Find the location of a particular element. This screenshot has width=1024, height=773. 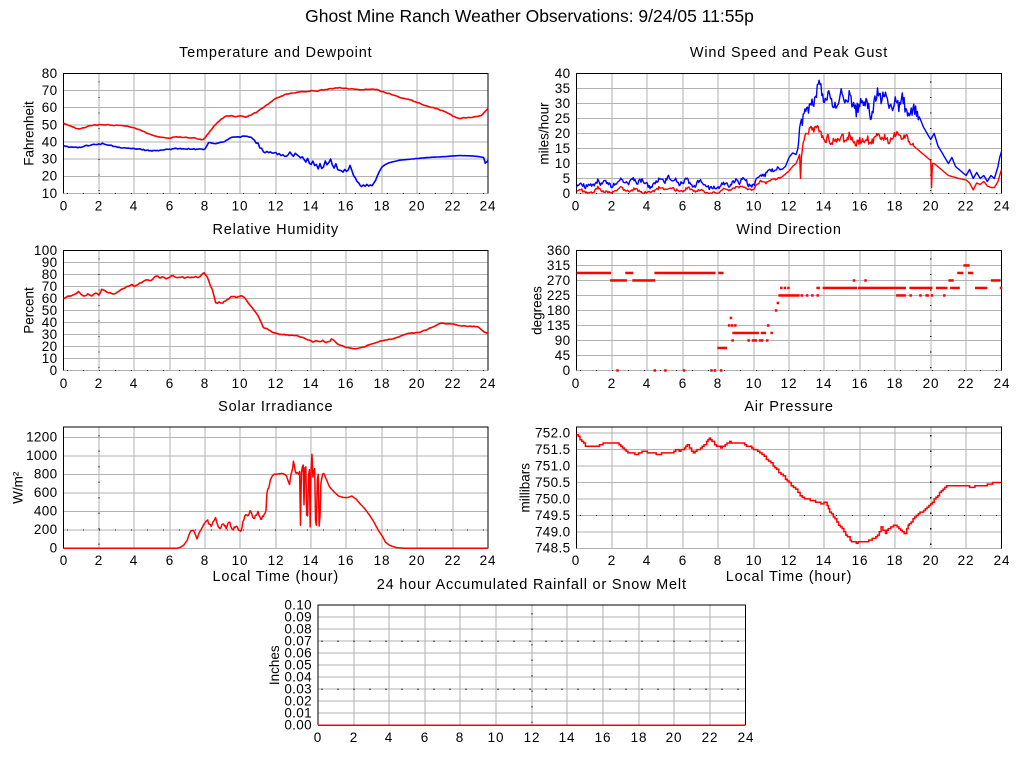

svg-text: 600 is located at coordinates (46, 492).